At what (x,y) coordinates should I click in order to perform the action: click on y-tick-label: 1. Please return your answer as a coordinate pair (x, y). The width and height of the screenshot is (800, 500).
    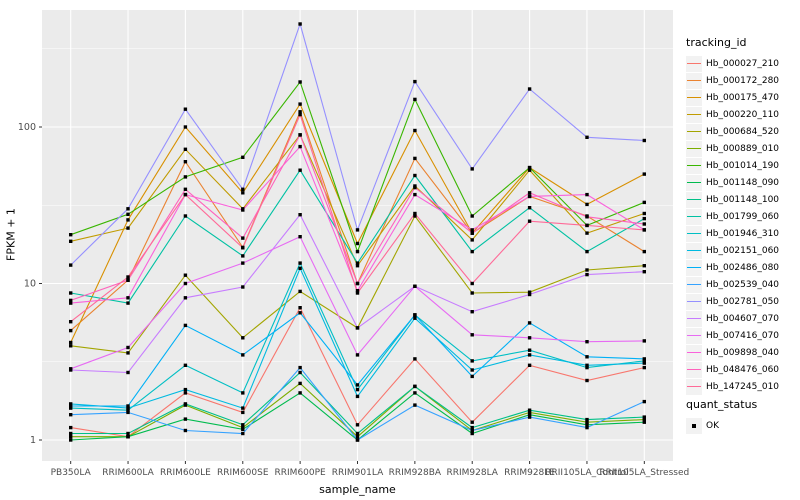
    Looking at the image, I should click on (33, 440).